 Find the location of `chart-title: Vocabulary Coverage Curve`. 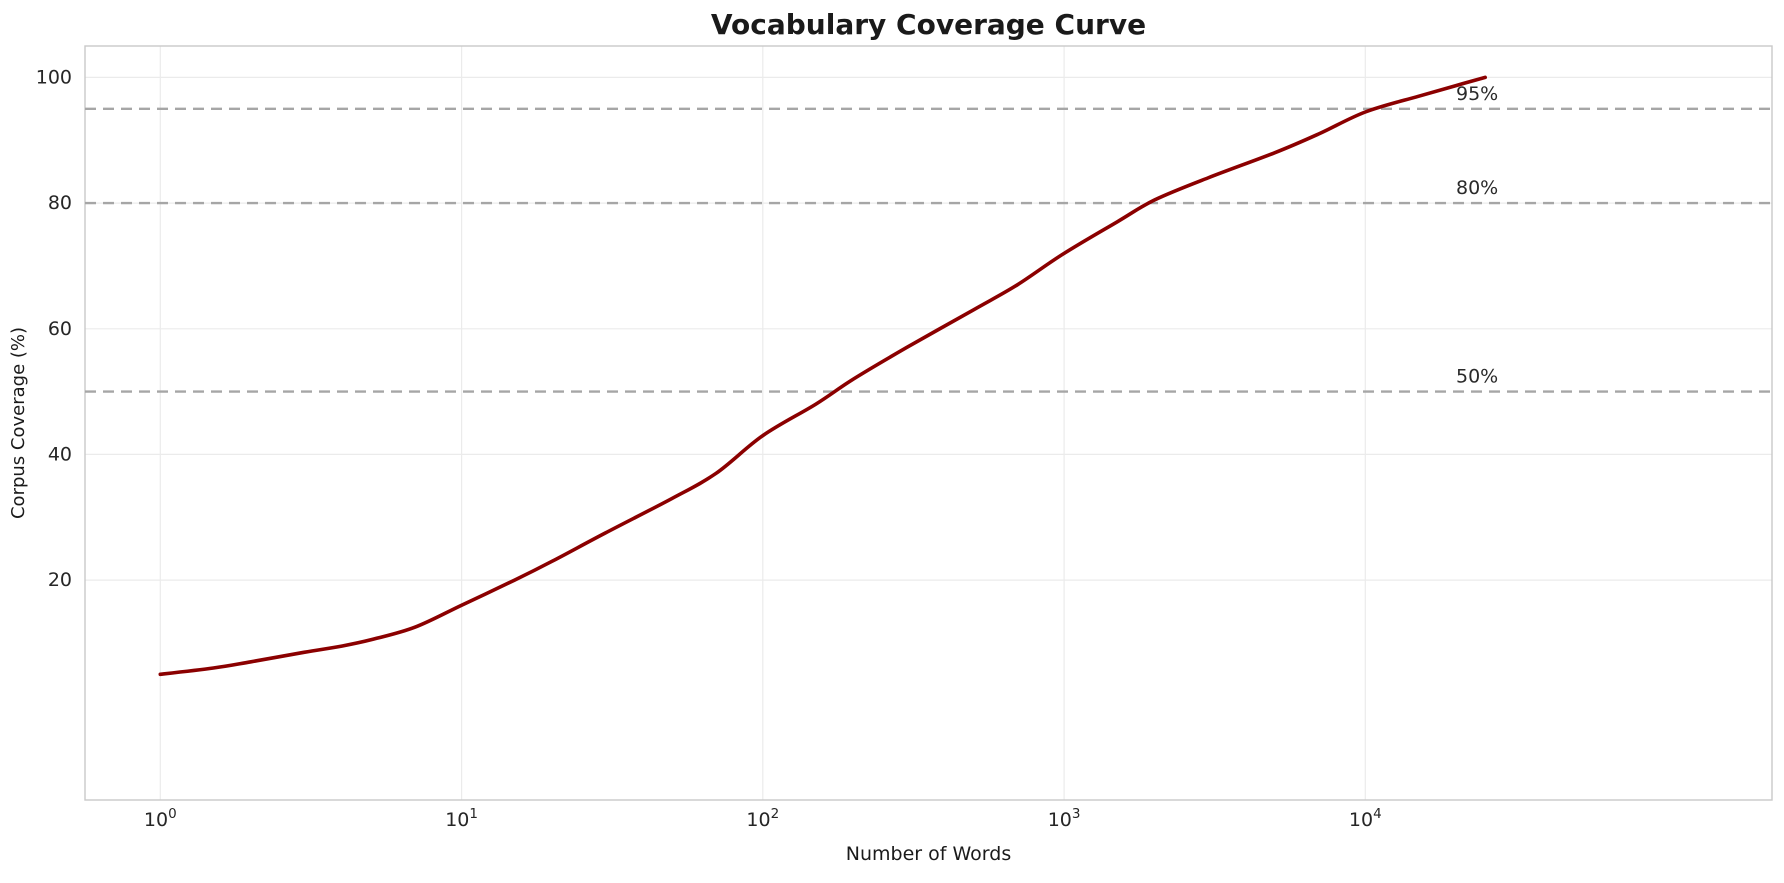

chart-title: Vocabulary Coverage Curve is located at coordinates (928, 24).